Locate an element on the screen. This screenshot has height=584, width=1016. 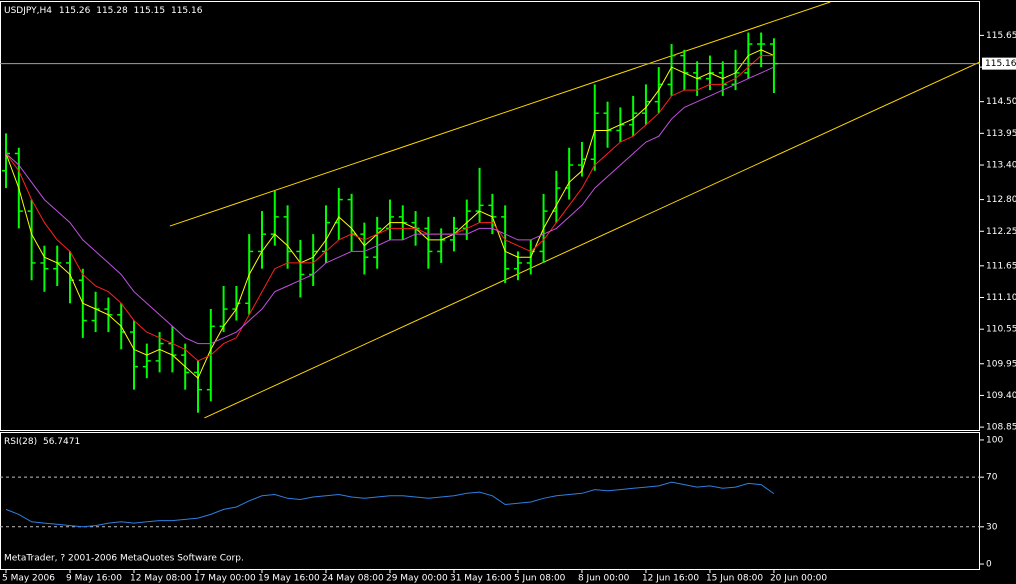
x-tick-label: 15 Jun 08:00 is located at coordinates (734, 579).